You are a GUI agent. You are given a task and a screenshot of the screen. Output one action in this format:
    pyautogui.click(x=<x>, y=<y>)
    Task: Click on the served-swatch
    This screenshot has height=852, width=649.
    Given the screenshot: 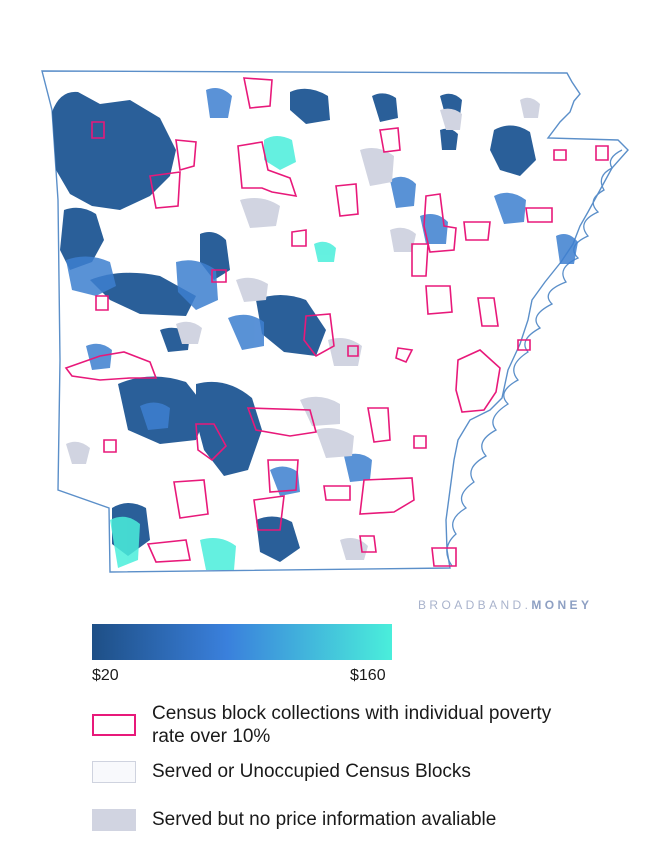 What is the action you would take?
    pyautogui.click(x=114, y=771)
    